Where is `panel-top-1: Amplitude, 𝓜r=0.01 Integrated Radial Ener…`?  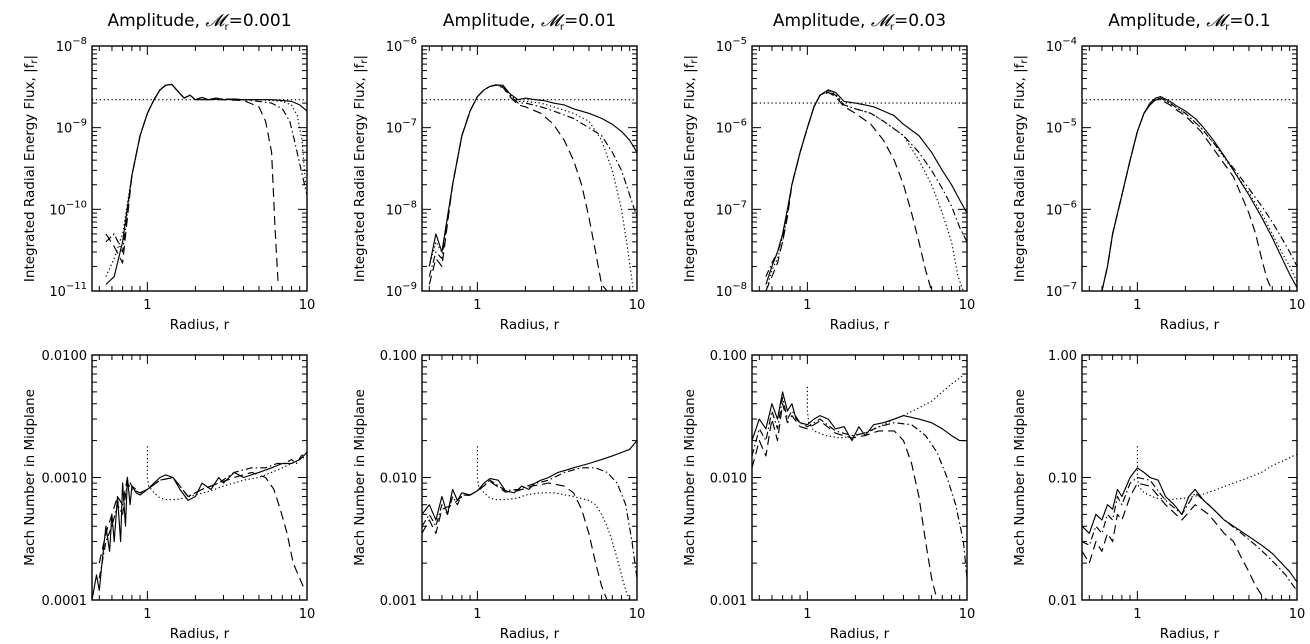 panel-top-1: Amplitude, 𝓜r=0.01 Integrated Radial Ener… is located at coordinates (498, 172).